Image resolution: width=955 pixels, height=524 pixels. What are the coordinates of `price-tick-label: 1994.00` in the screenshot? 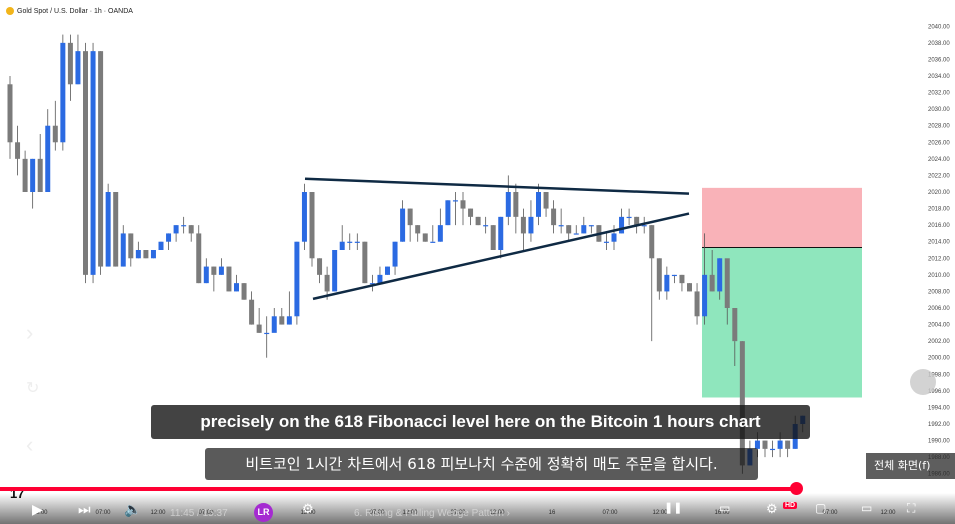 It's located at (939, 408).